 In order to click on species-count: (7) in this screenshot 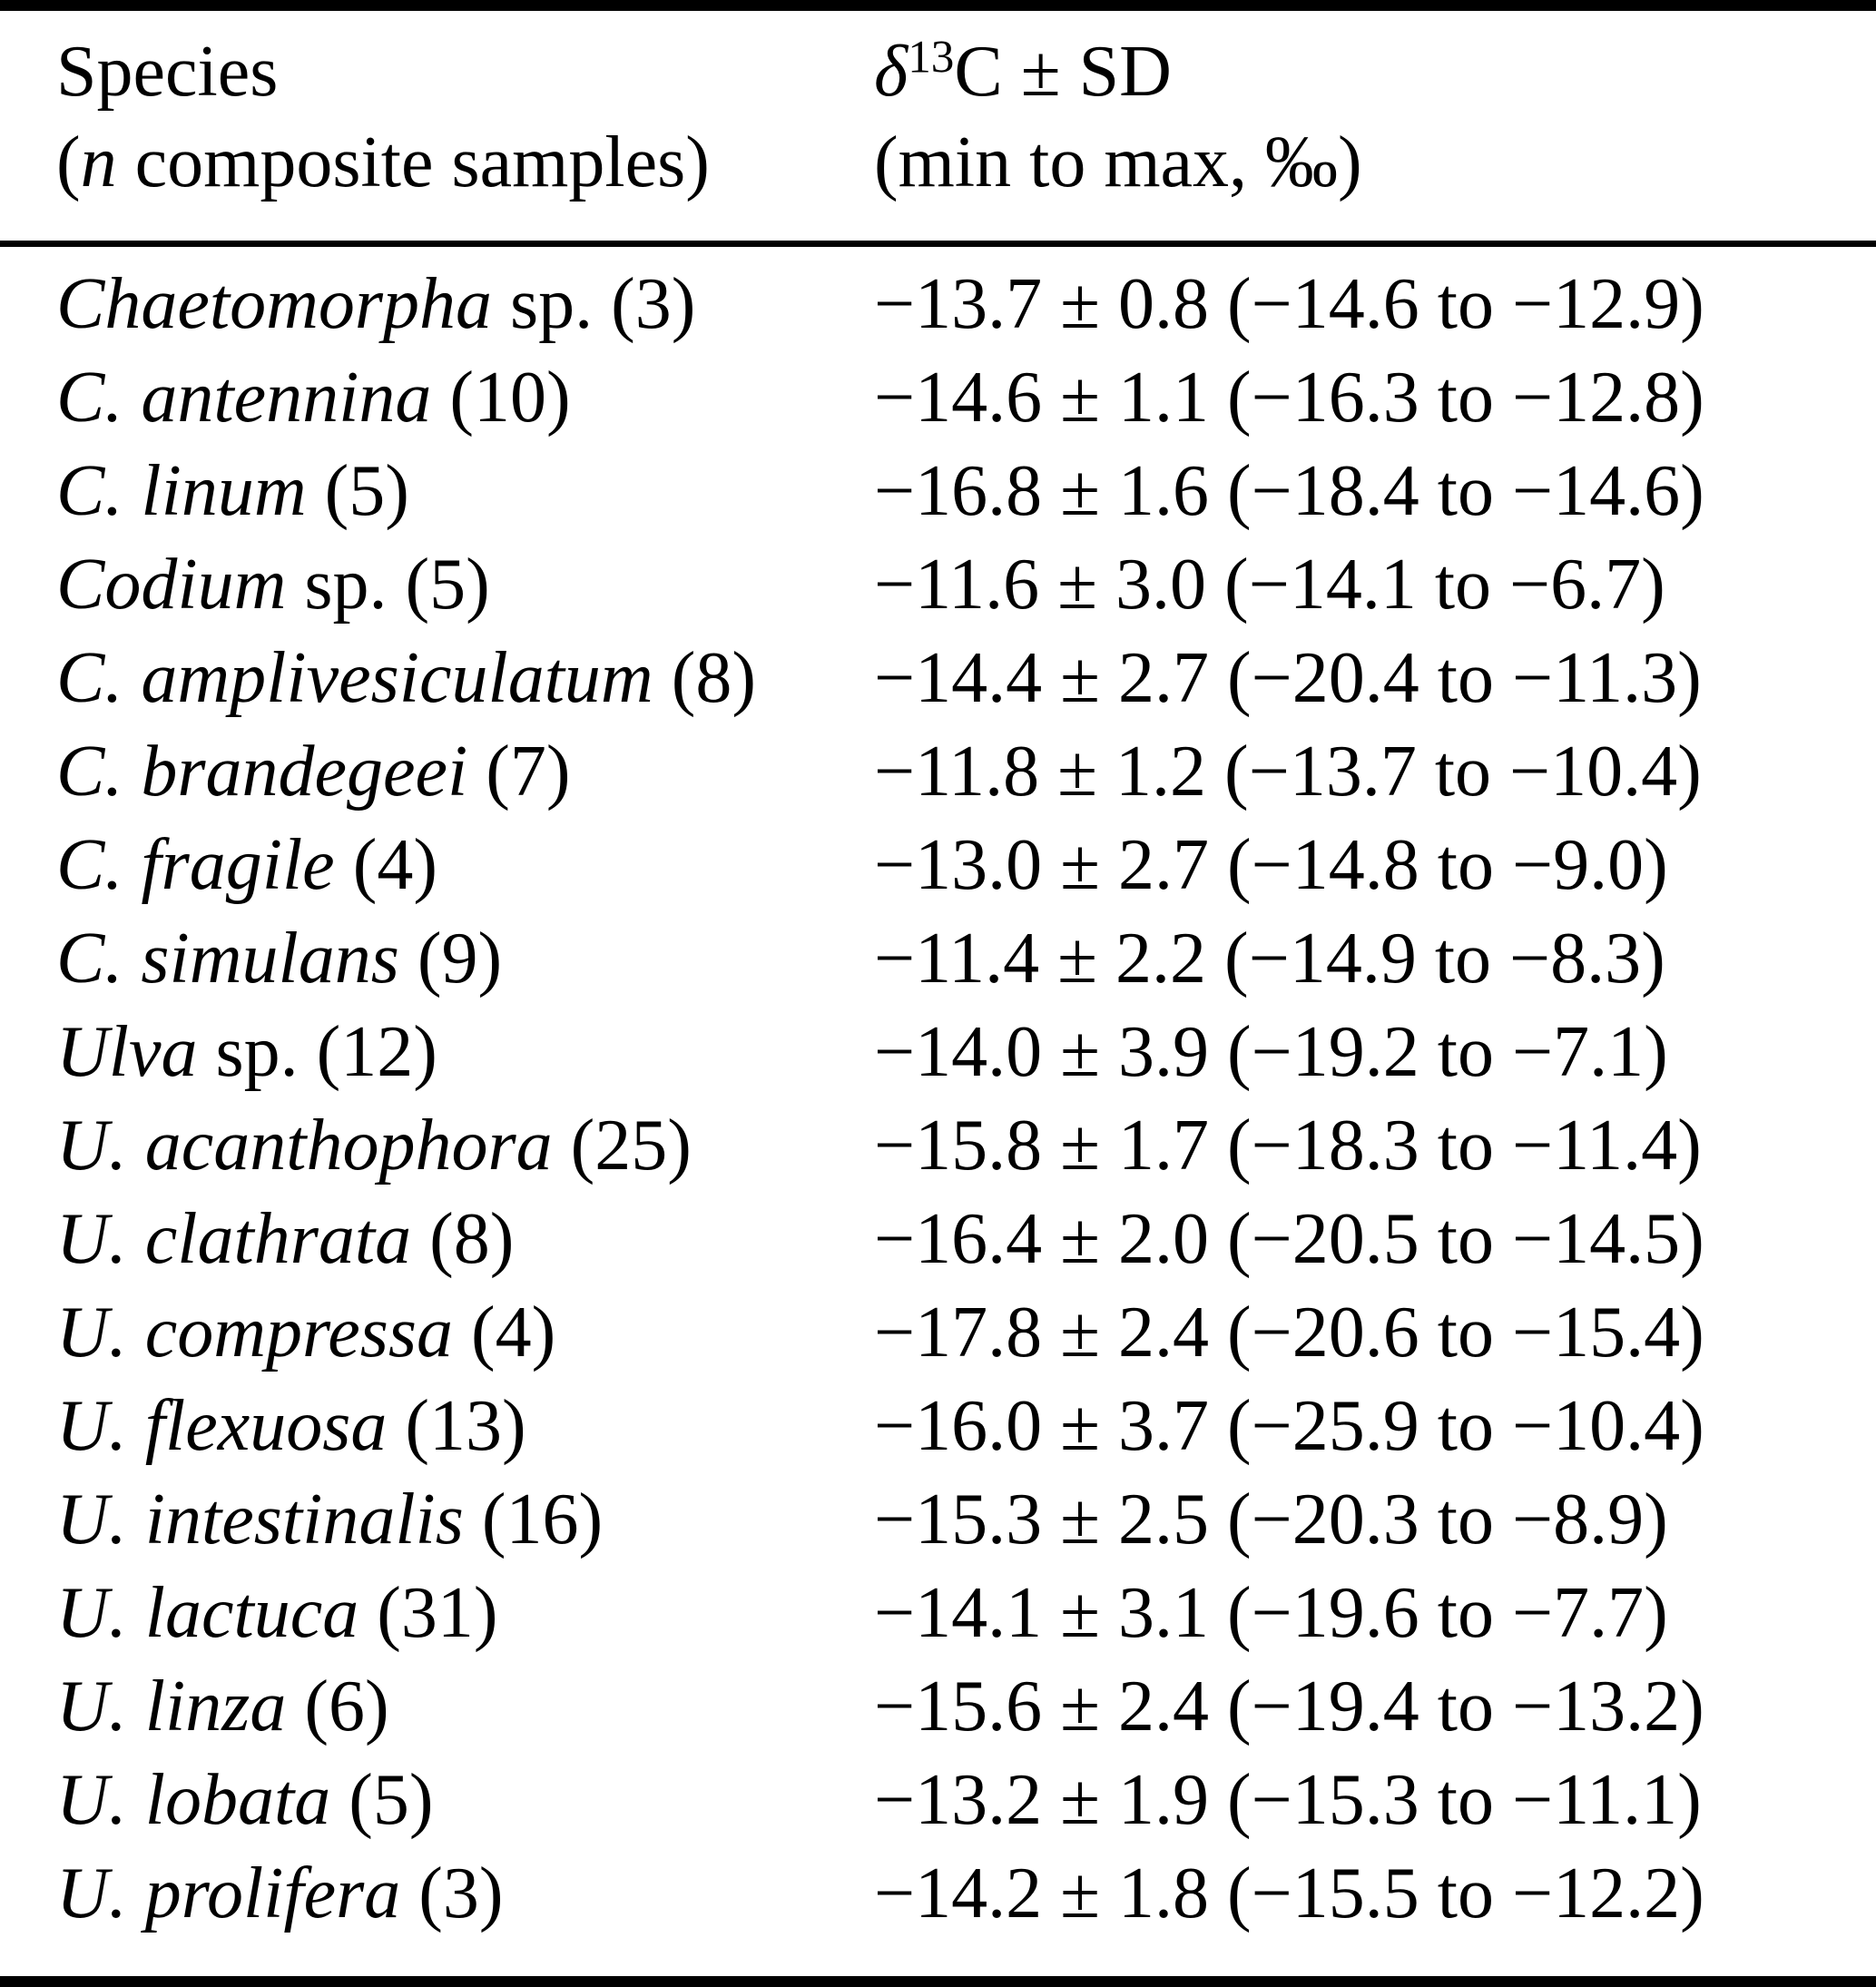, I will do `click(519, 772)`.